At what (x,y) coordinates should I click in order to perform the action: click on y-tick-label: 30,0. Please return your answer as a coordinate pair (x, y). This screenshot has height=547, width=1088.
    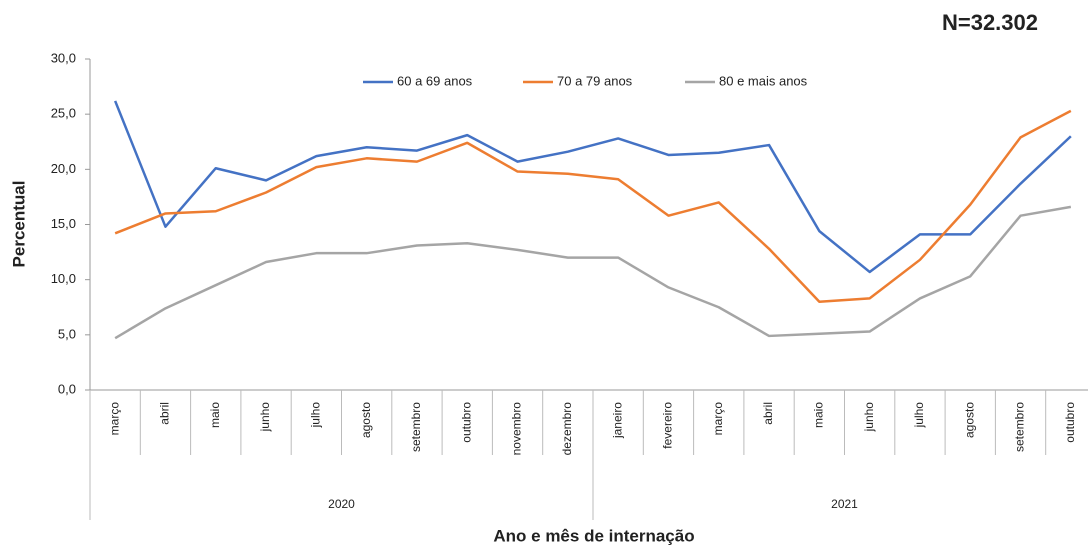
    Looking at the image, I should click on (63, 57).